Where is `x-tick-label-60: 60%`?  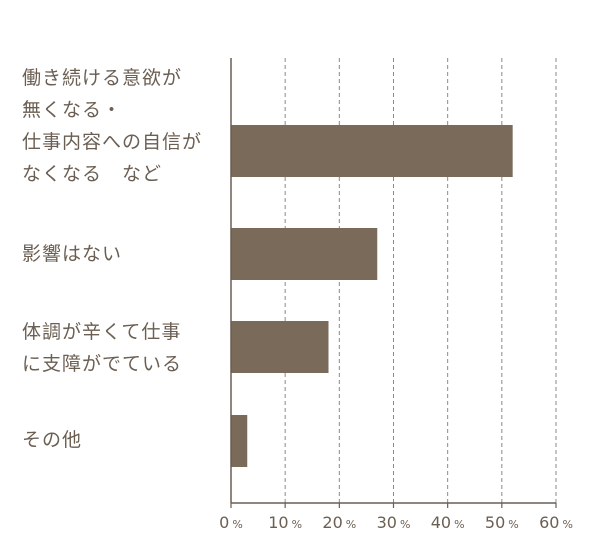 x-tick-label-60: 60% is located at coordinates (556, 522).